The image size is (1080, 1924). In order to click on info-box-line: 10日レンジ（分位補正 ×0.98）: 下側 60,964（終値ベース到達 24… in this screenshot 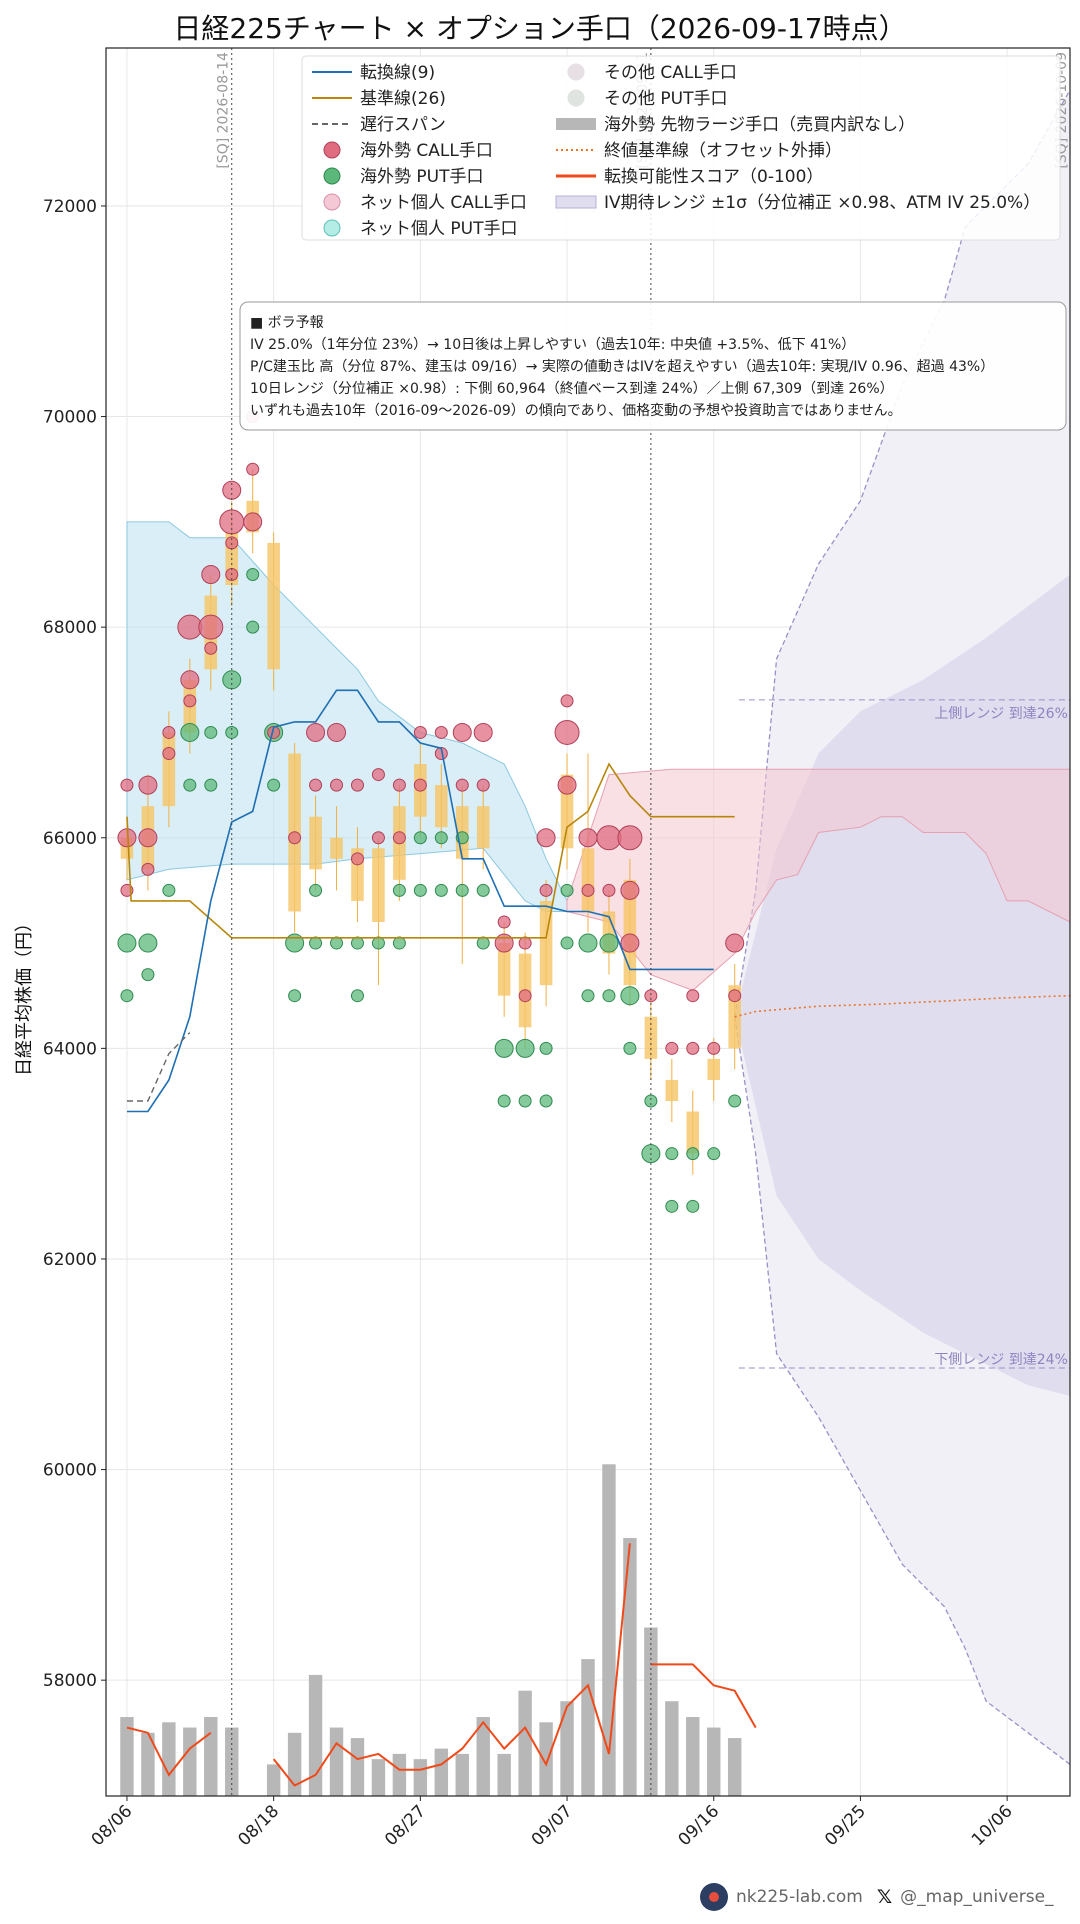, I will do `click(572, 389)`.